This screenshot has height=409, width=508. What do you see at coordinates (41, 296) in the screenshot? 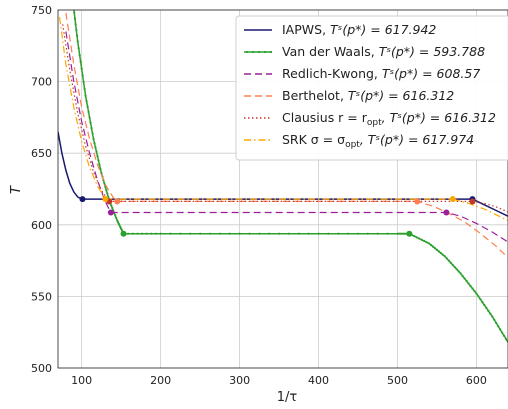
I see `y-tick-label: 550` at bounding box center [41, 296].